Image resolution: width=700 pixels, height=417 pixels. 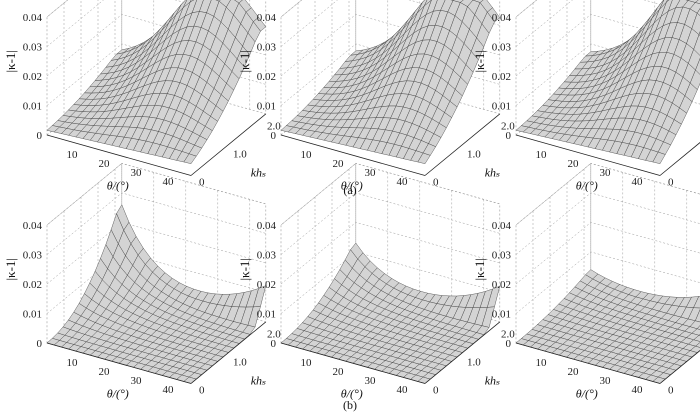 I want to click on row-caption-a: (a), so click(x=349, y=190).